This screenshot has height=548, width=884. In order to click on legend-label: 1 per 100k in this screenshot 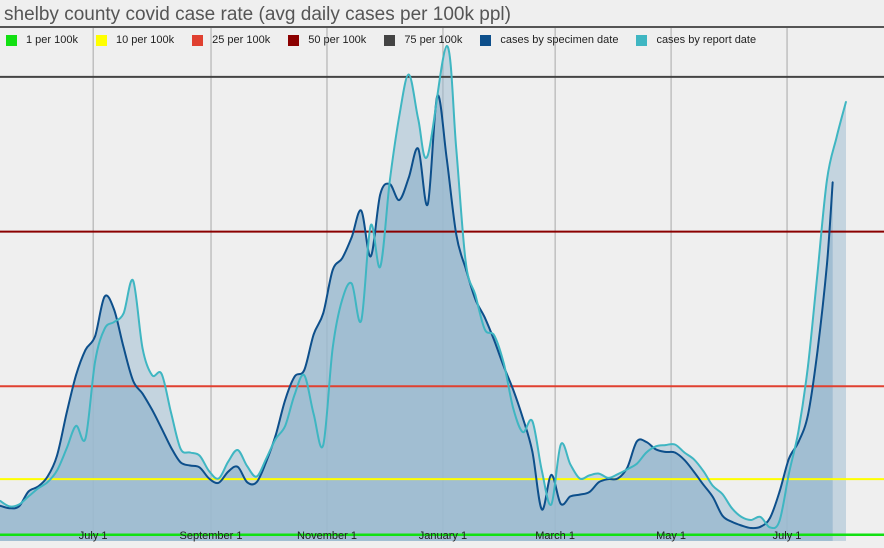, I will do `click(52, 40)`.